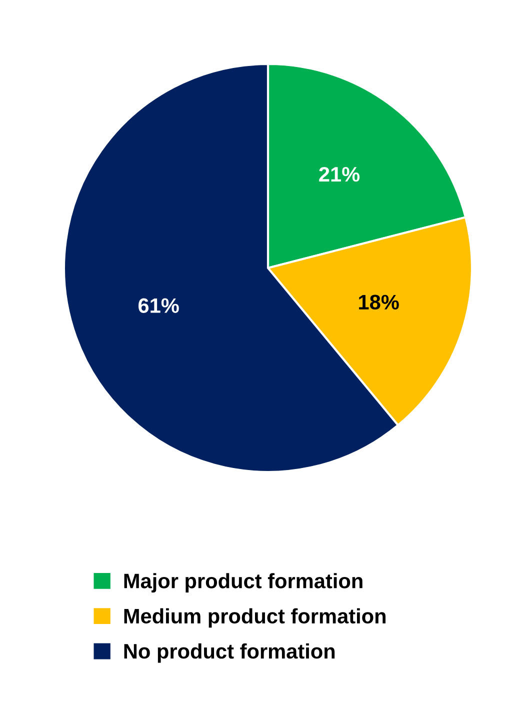 Image resolution: width=517 pixels, height=706 pixels. Describe the element at coordinates (379, 302) in the screenshot. I see `data-label: 18%` at that location.